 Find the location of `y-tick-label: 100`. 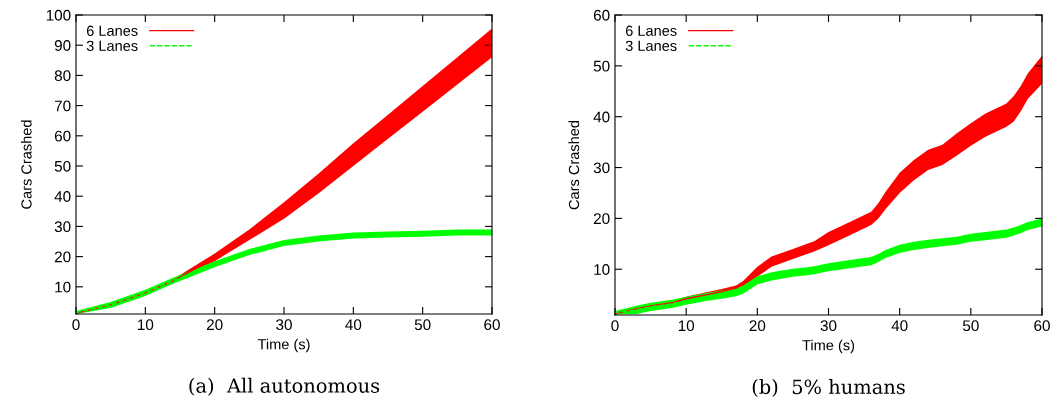

y-tick-label: 100 is located at coordinates (58, 15).